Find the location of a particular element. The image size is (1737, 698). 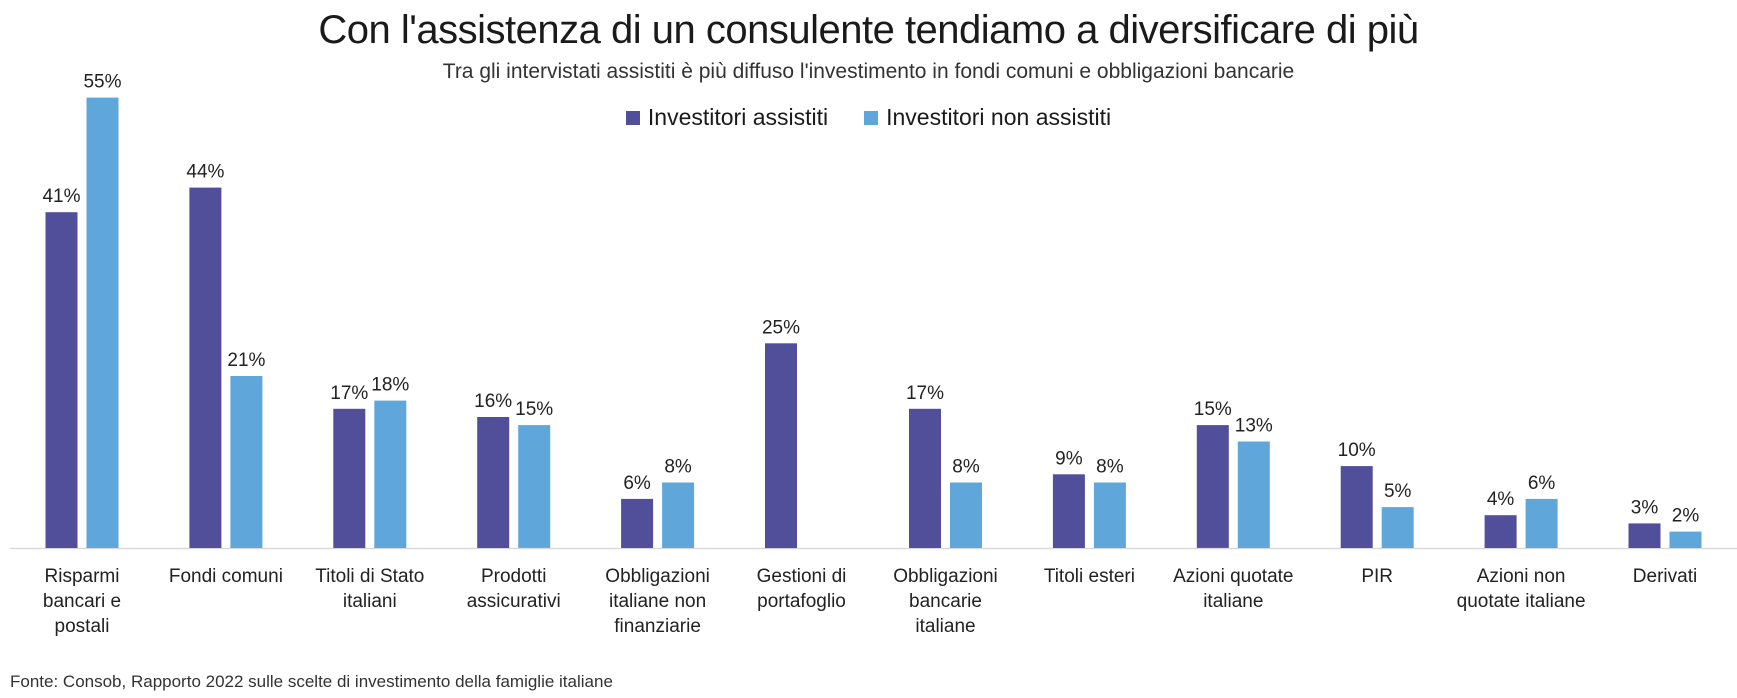

category-label-line: Gestioni di is located at coordinates (802, 576).